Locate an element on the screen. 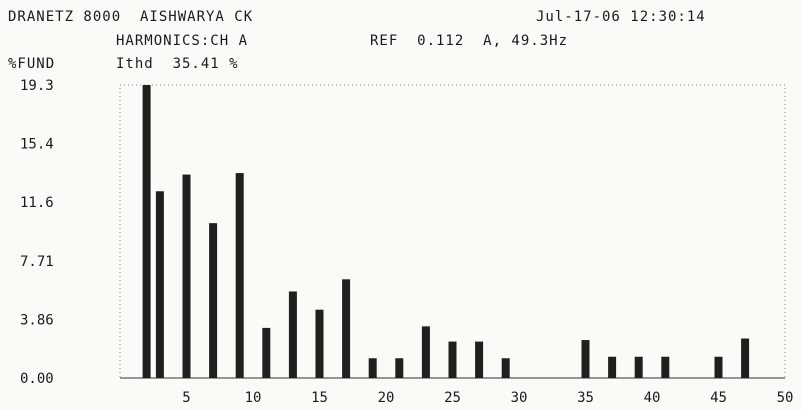  y-tick-label: 15.4 is located at coordinates (37, 145).